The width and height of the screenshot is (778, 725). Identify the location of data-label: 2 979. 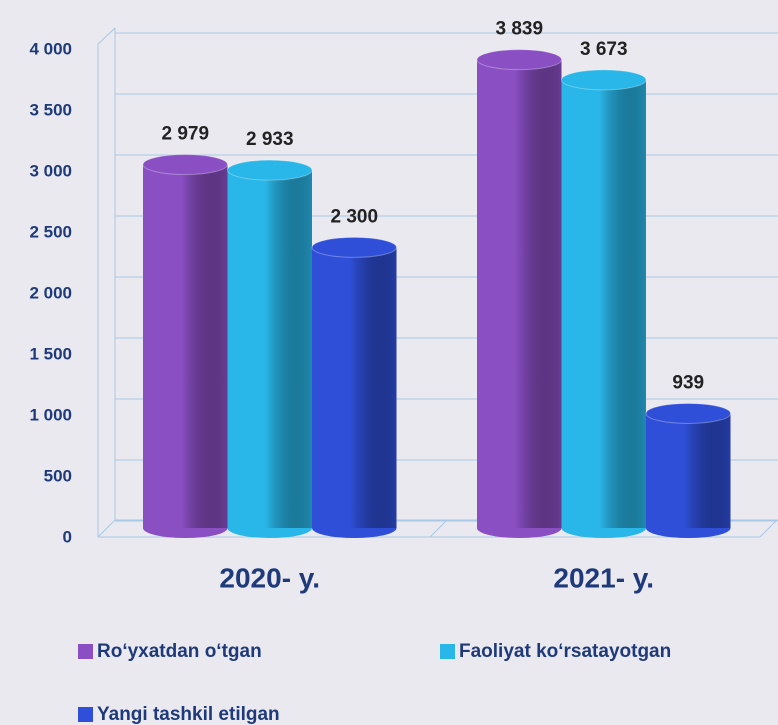
(185, 134).